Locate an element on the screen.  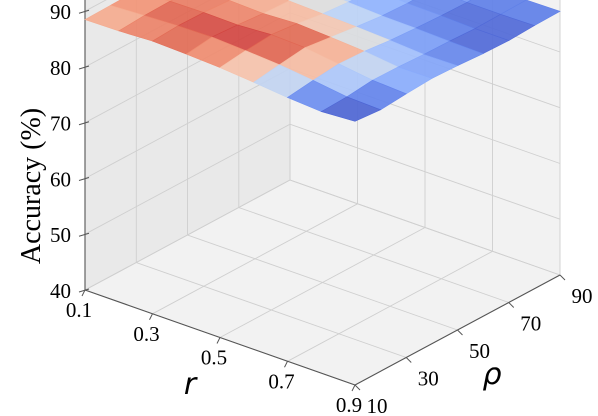
rho-tick-label: 50 is located at coordinates (479, 351).